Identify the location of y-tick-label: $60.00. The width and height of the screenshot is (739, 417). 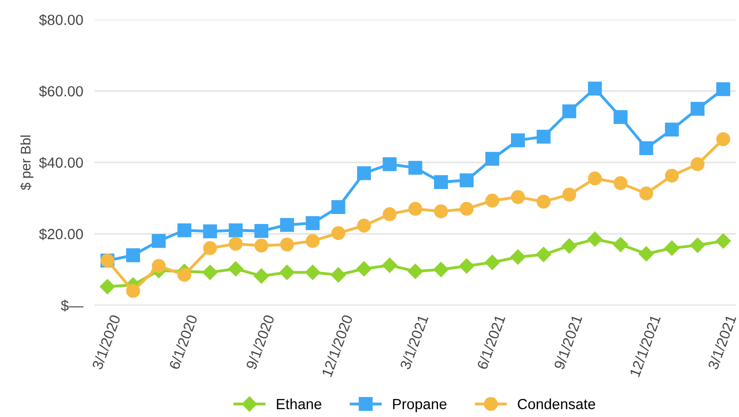
(61, 92).